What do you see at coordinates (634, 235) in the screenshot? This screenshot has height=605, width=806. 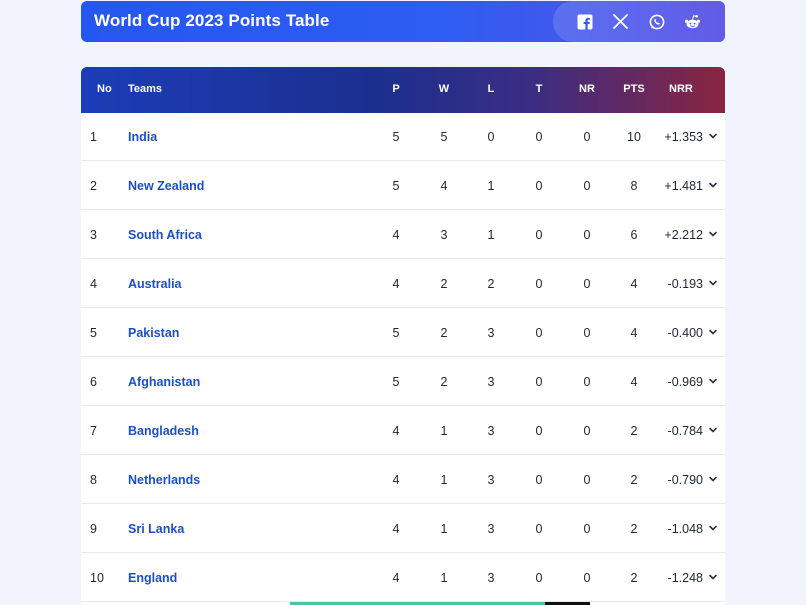 I see `points-cell: 6` at bounding box center [634, 235].